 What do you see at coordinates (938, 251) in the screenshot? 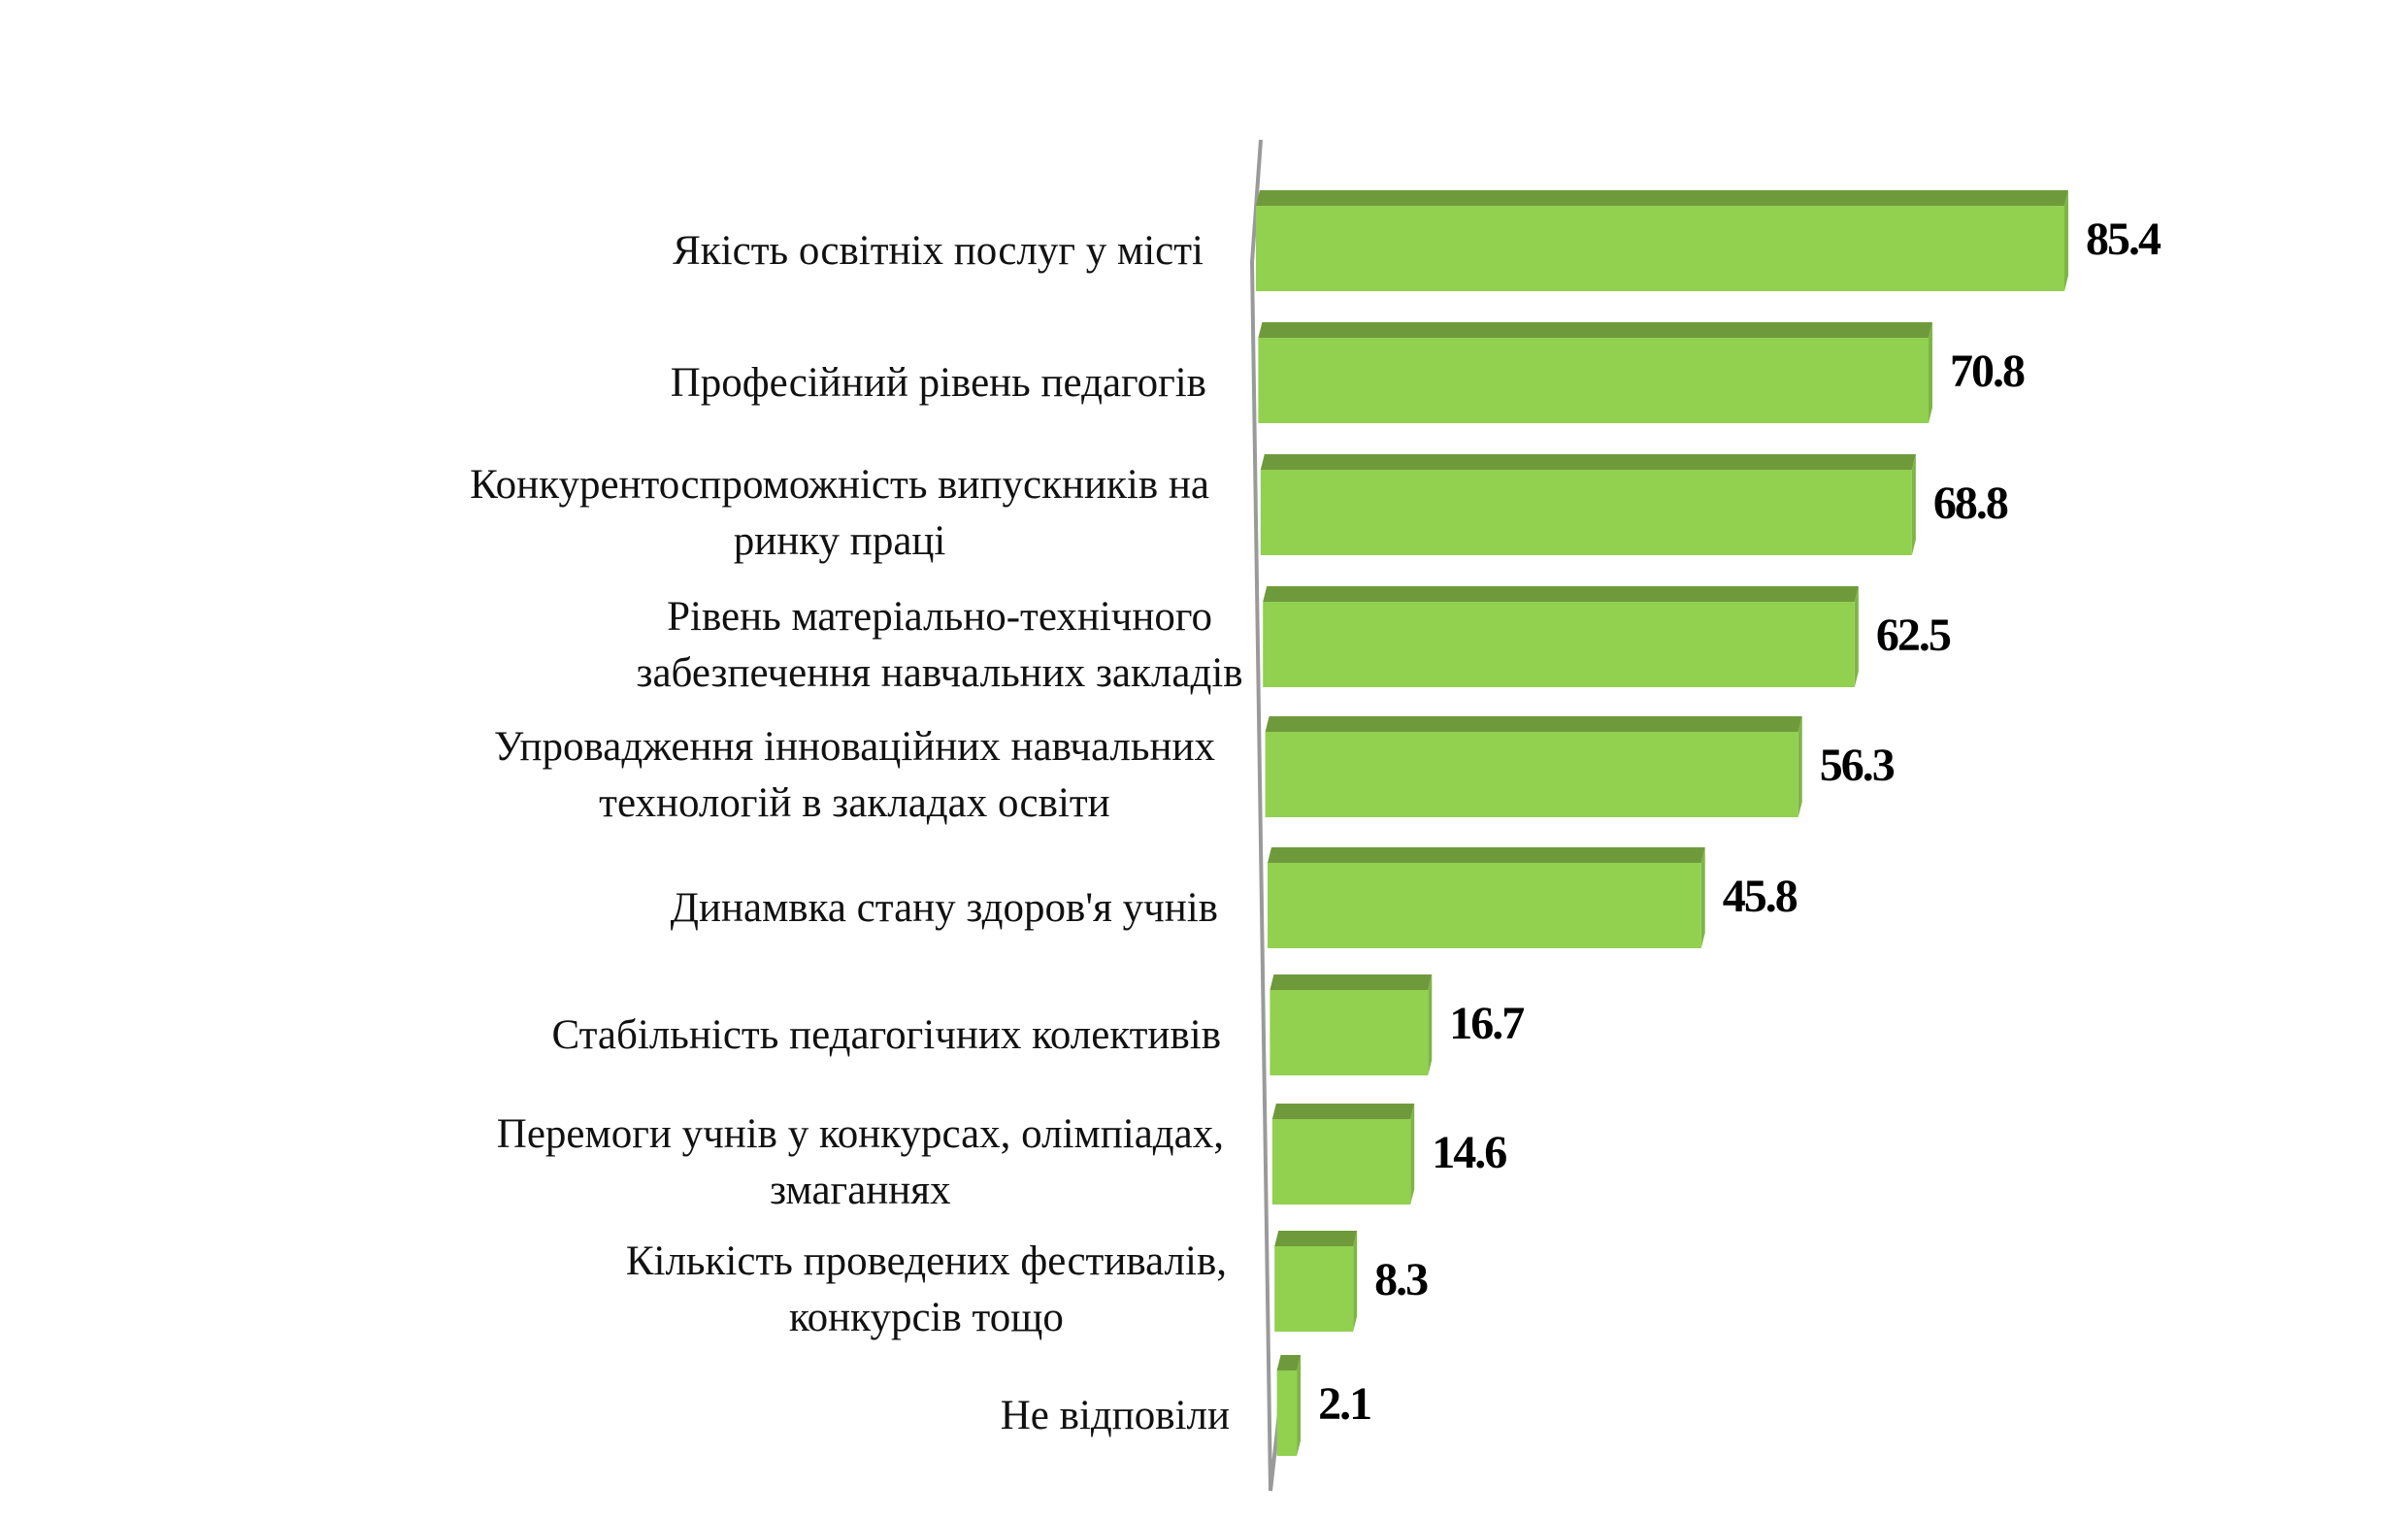
I see `category-label: Якість освітніх послуг у місті` at bounding box center [938, 251].